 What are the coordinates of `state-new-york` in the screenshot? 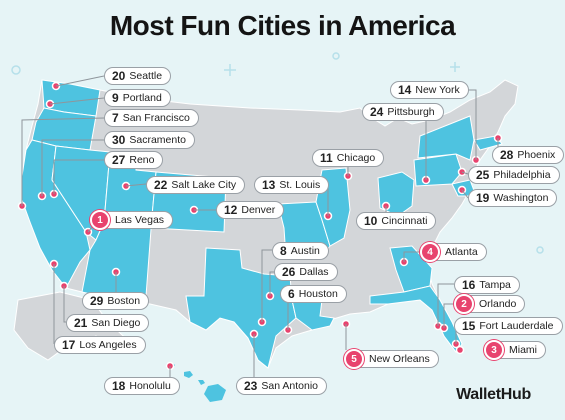 It's located at (446, 138).